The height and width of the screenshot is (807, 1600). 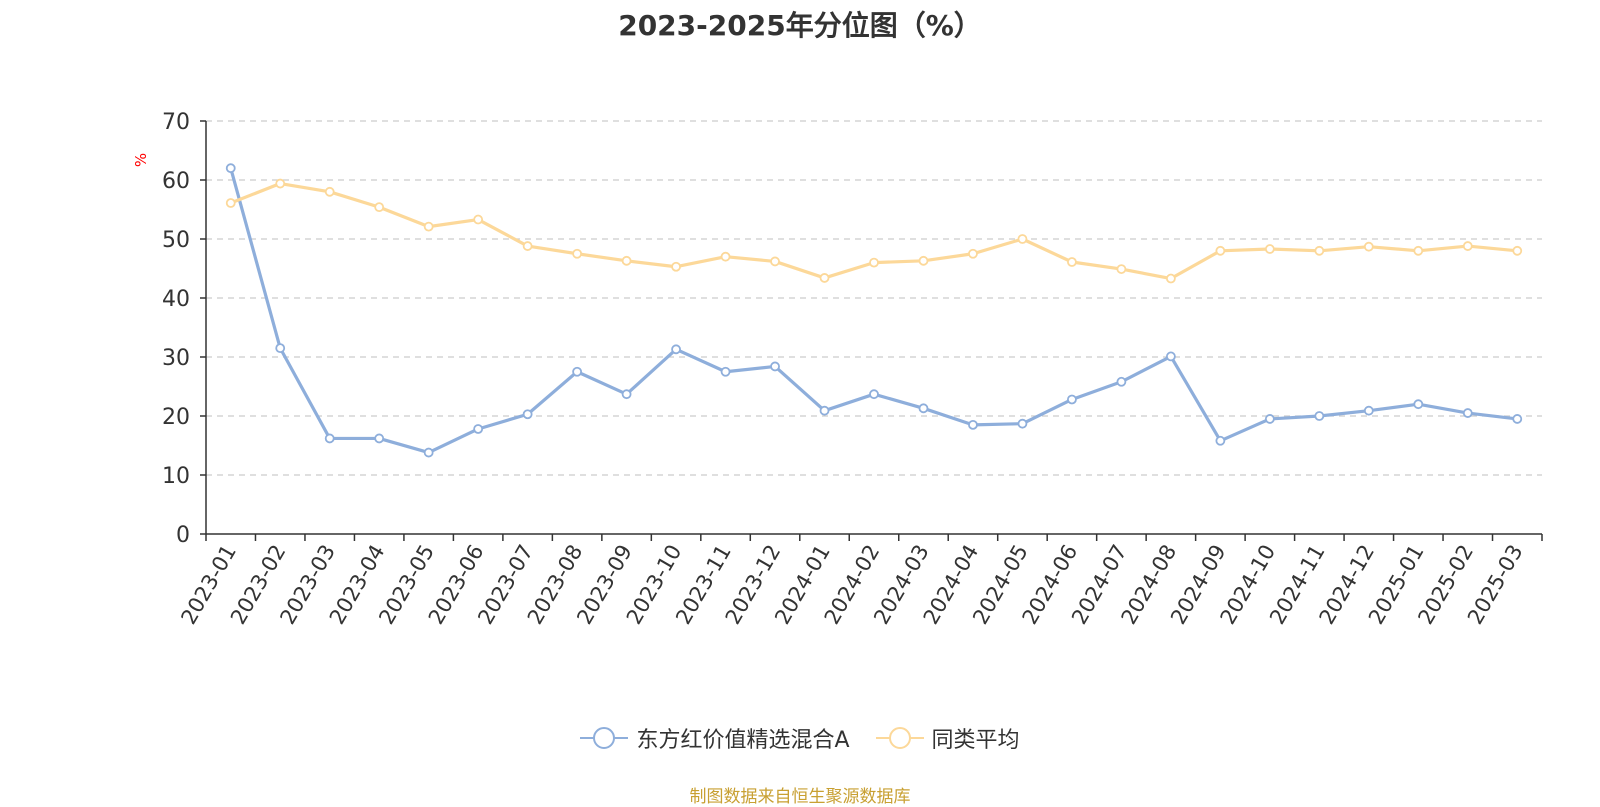 What do you see at coordinates (176, 358) in the screenshot?
I see `y-tick-label: 30` at bounding box center [176, 358].